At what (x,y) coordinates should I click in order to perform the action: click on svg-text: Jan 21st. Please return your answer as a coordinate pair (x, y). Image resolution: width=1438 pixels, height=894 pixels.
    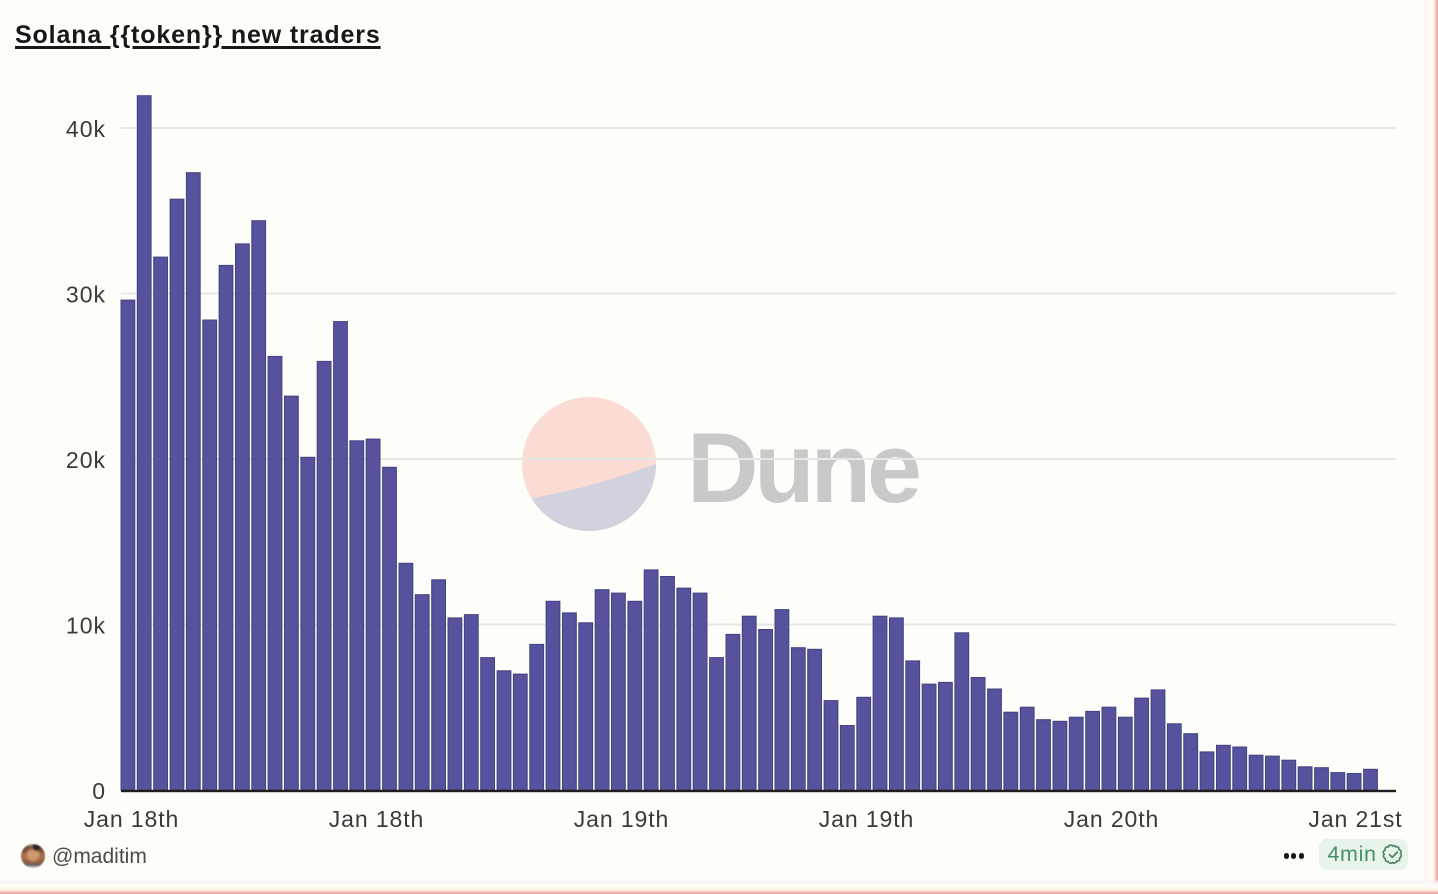
    Looking at the image, I should click on (1355, 819).